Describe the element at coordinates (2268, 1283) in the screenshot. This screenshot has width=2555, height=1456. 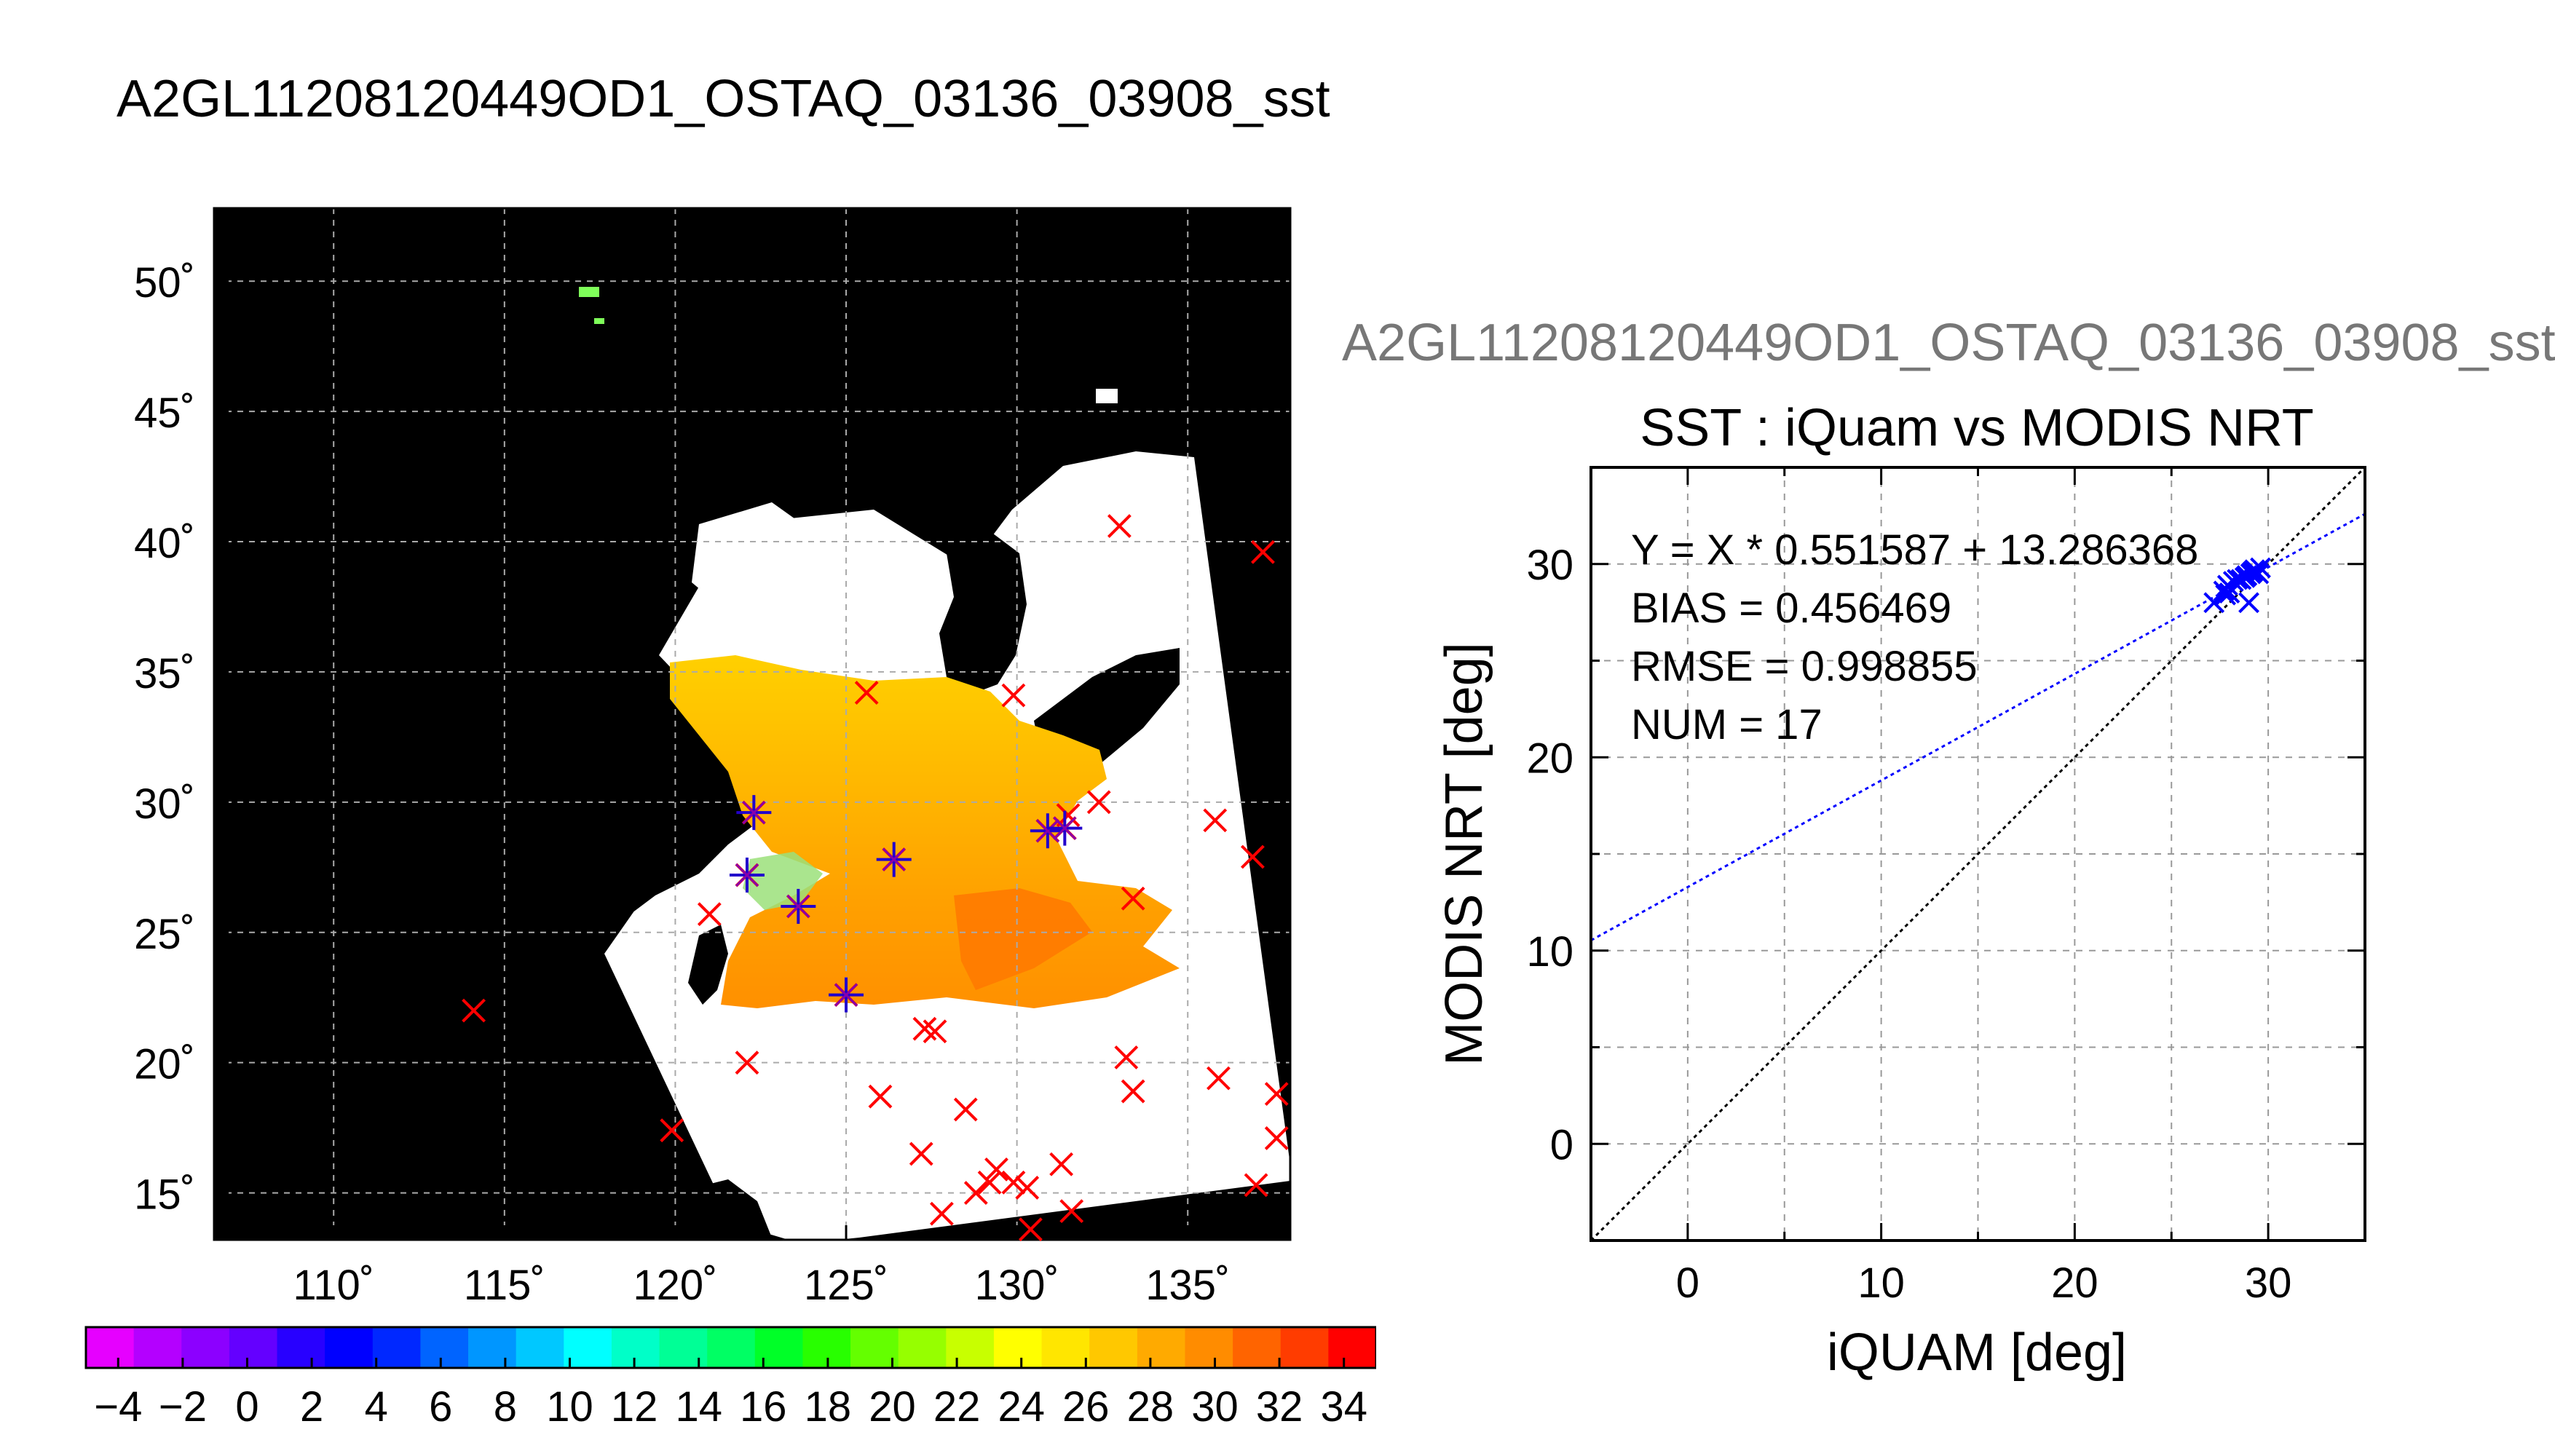
I see `x-tick-label: 30` at that location.